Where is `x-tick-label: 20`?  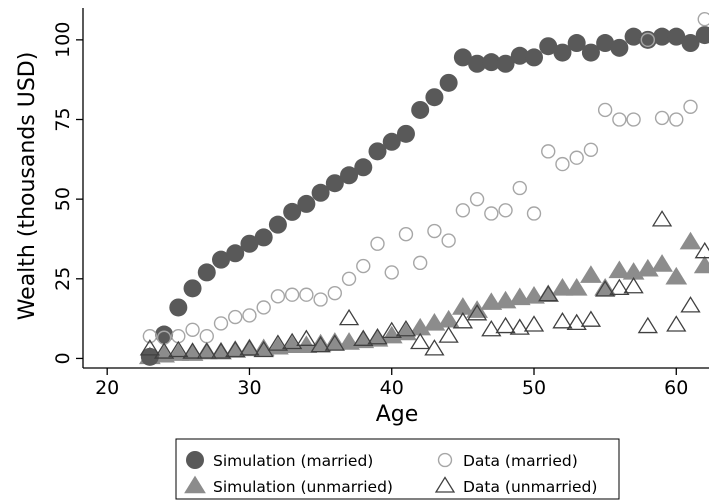
x-tick-label: 20 is located at coordinates (107, 388).